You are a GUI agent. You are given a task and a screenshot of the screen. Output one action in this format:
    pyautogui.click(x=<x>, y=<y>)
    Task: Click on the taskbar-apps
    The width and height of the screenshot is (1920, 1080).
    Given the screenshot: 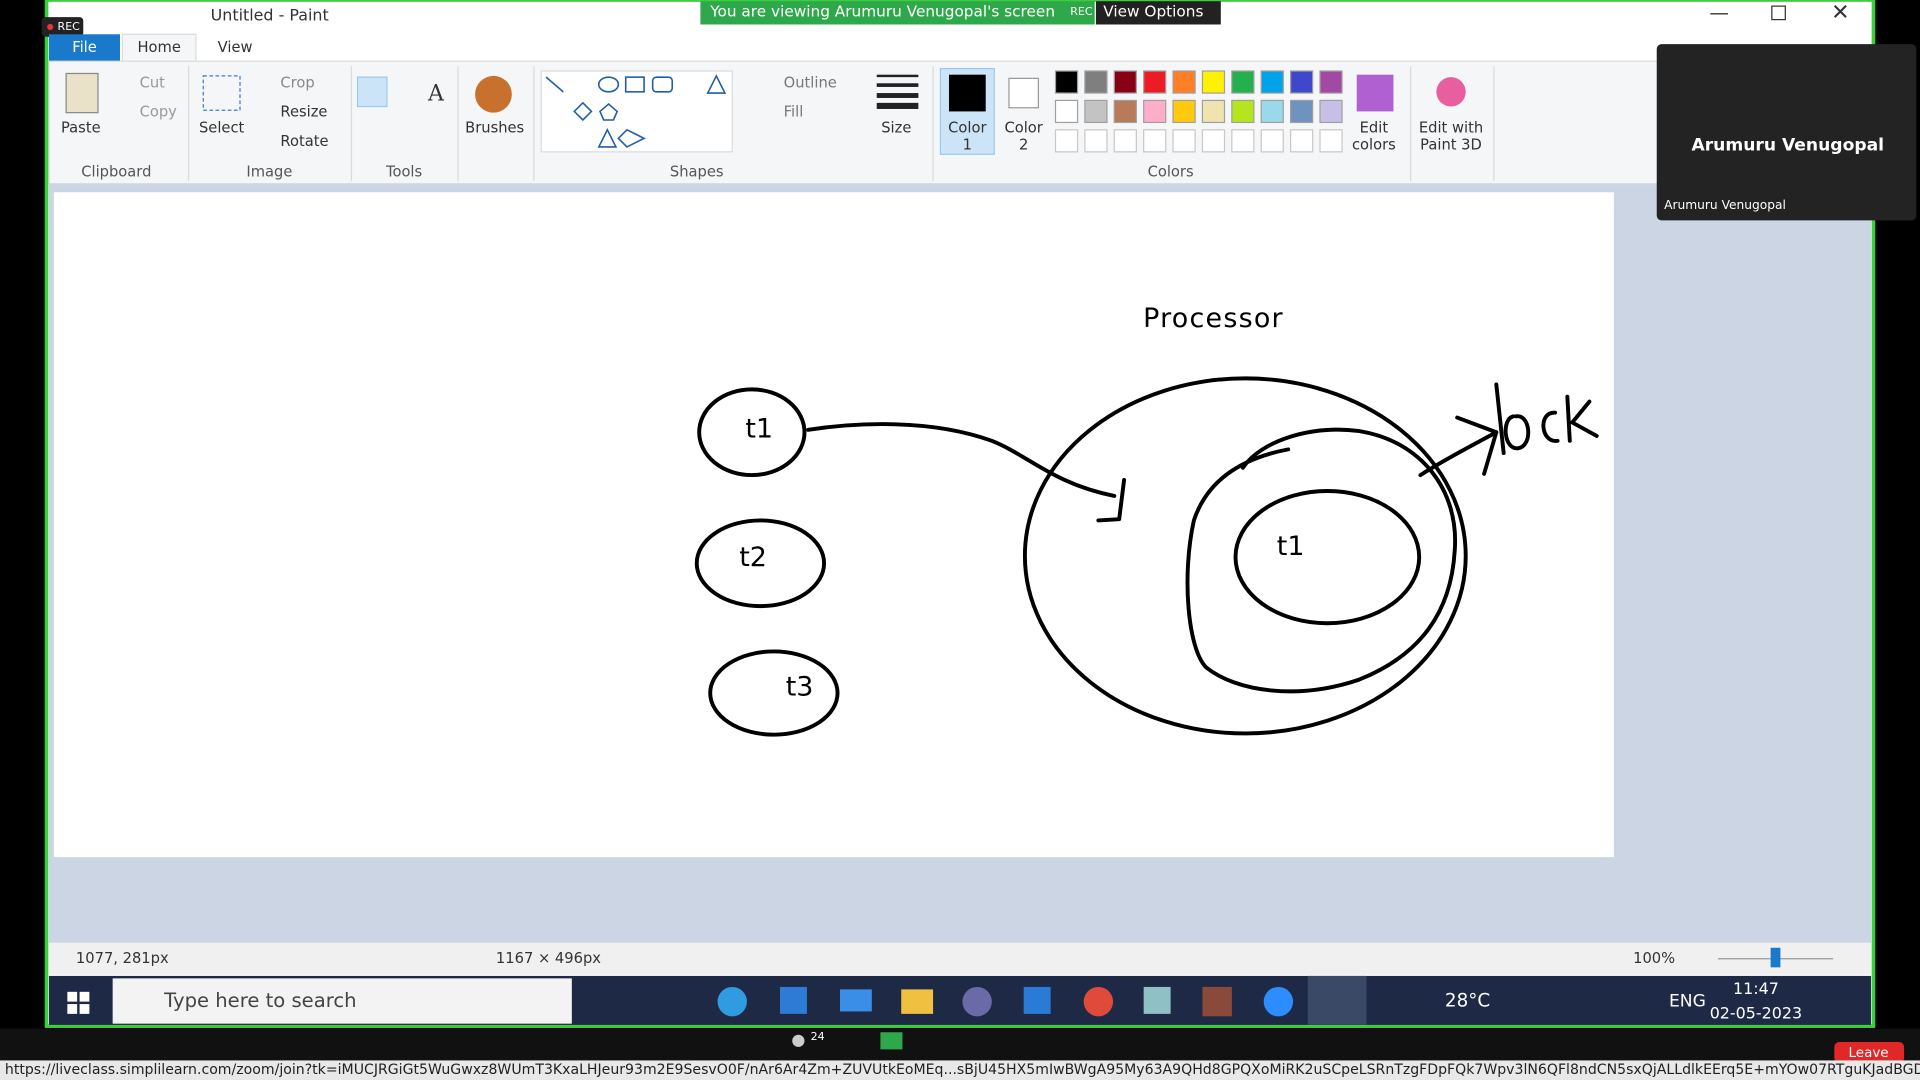 What is the action you would take?
    pyautogui.click(x=1042, y=1000)
    